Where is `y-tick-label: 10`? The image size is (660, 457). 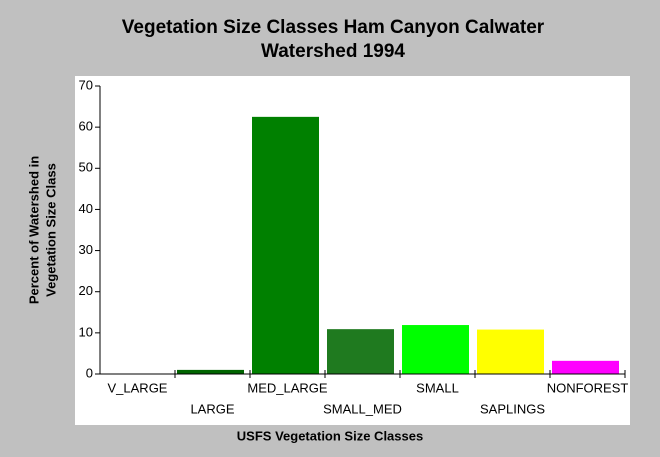 y-tick-label: 10 is located at coordinates (86, 331).